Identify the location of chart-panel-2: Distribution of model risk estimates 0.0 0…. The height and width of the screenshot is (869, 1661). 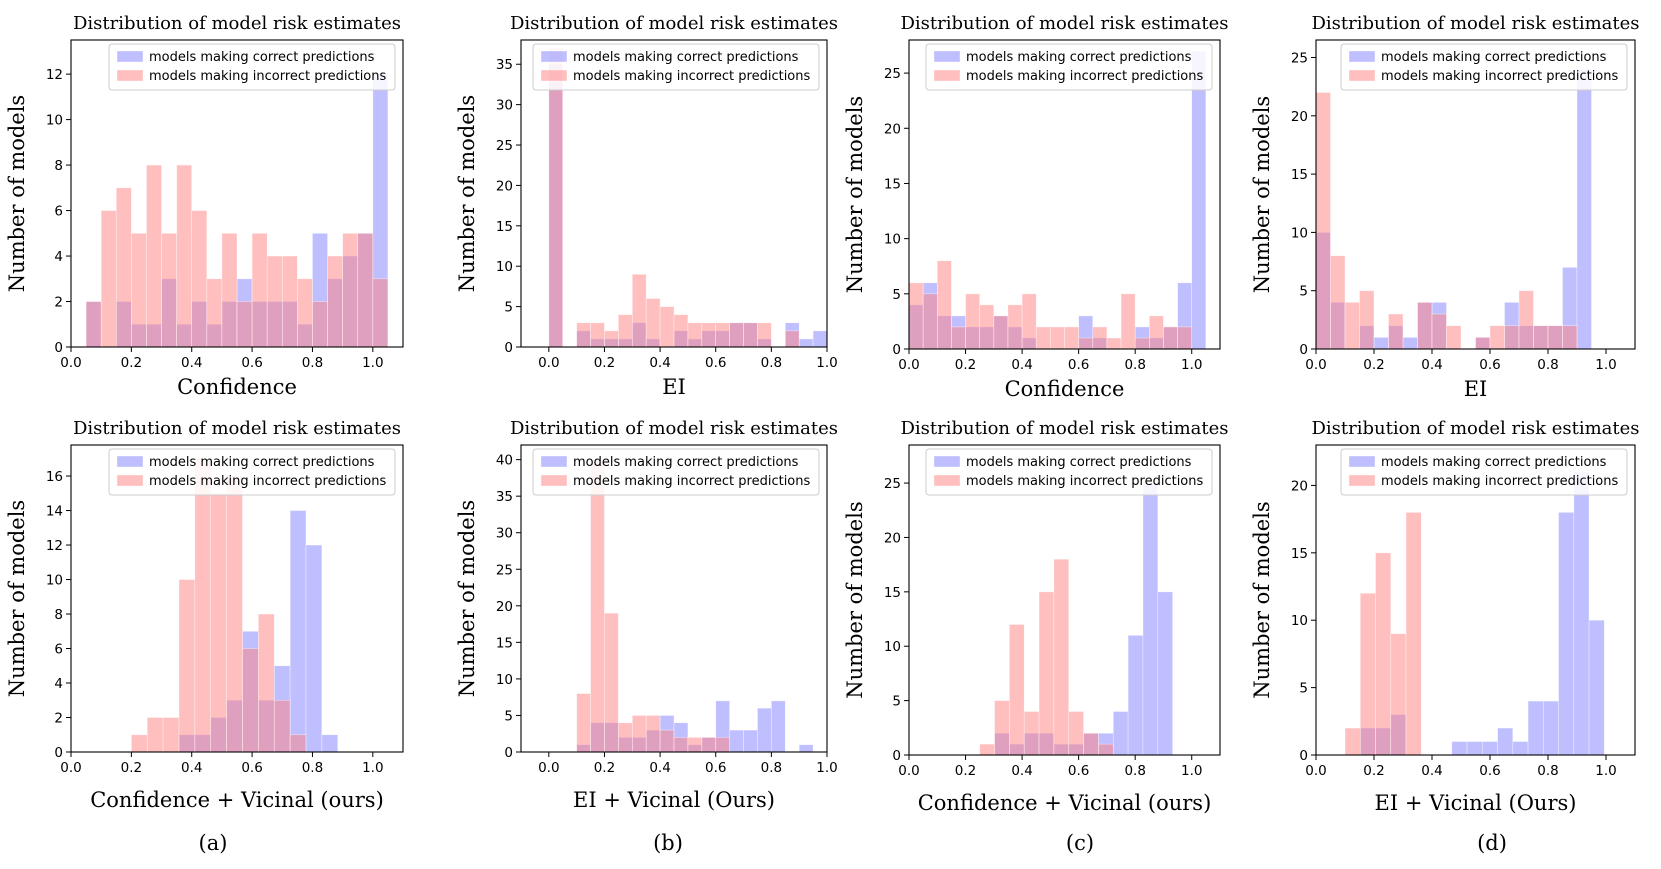
(646, 206).